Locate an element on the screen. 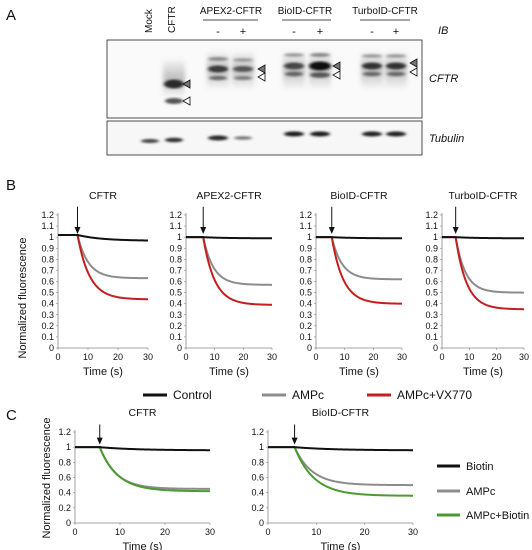 This screenshot has height=550, width=532. tubulin-band-turboid-plus is located at coordinates (396, 134).